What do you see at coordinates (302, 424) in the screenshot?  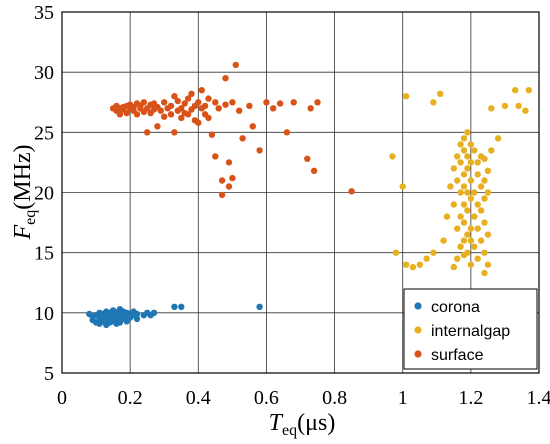 I see `x-axis-title: Teq(μs)` at bounding box center [302, 424].